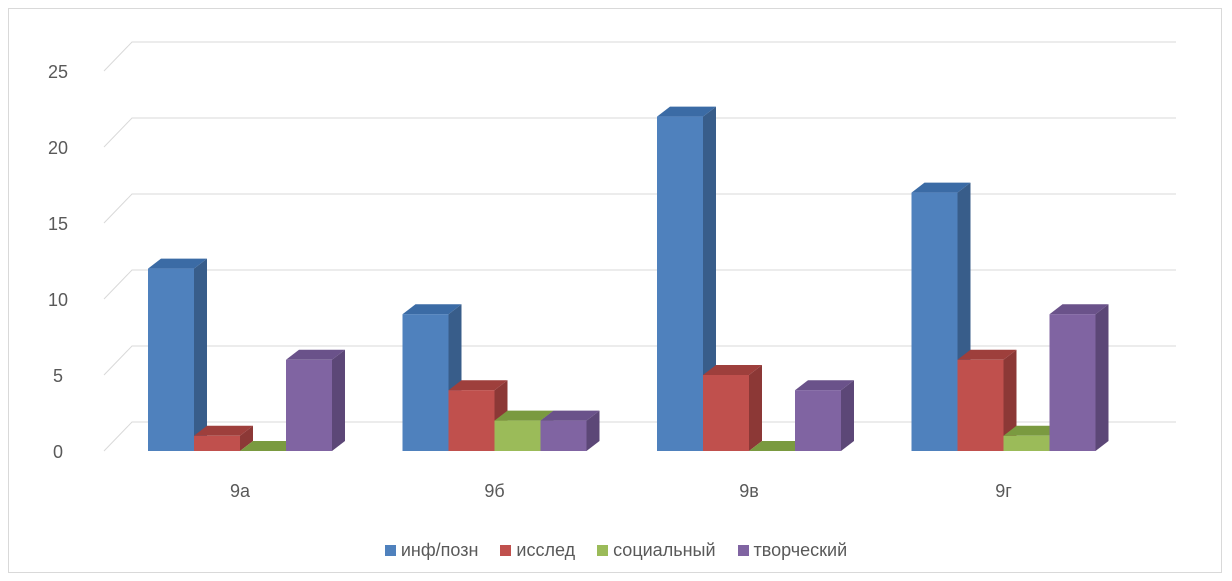 The image size is (1232, 581). I want to click on x-tick-label: 9б, so click(494, 491).